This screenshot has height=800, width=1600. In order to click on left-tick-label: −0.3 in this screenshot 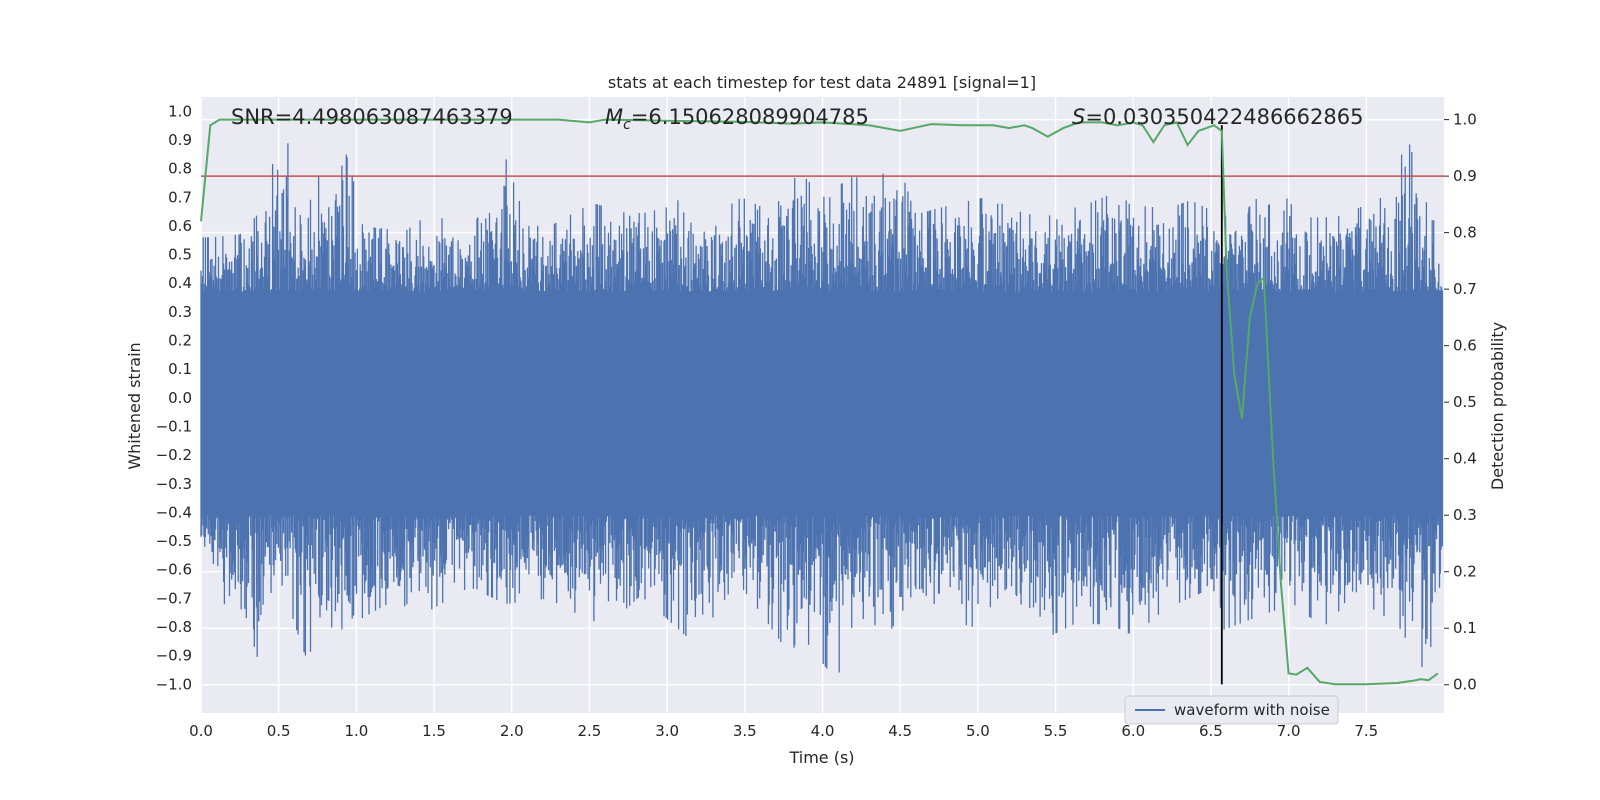, I will do `click(174, 484)`.